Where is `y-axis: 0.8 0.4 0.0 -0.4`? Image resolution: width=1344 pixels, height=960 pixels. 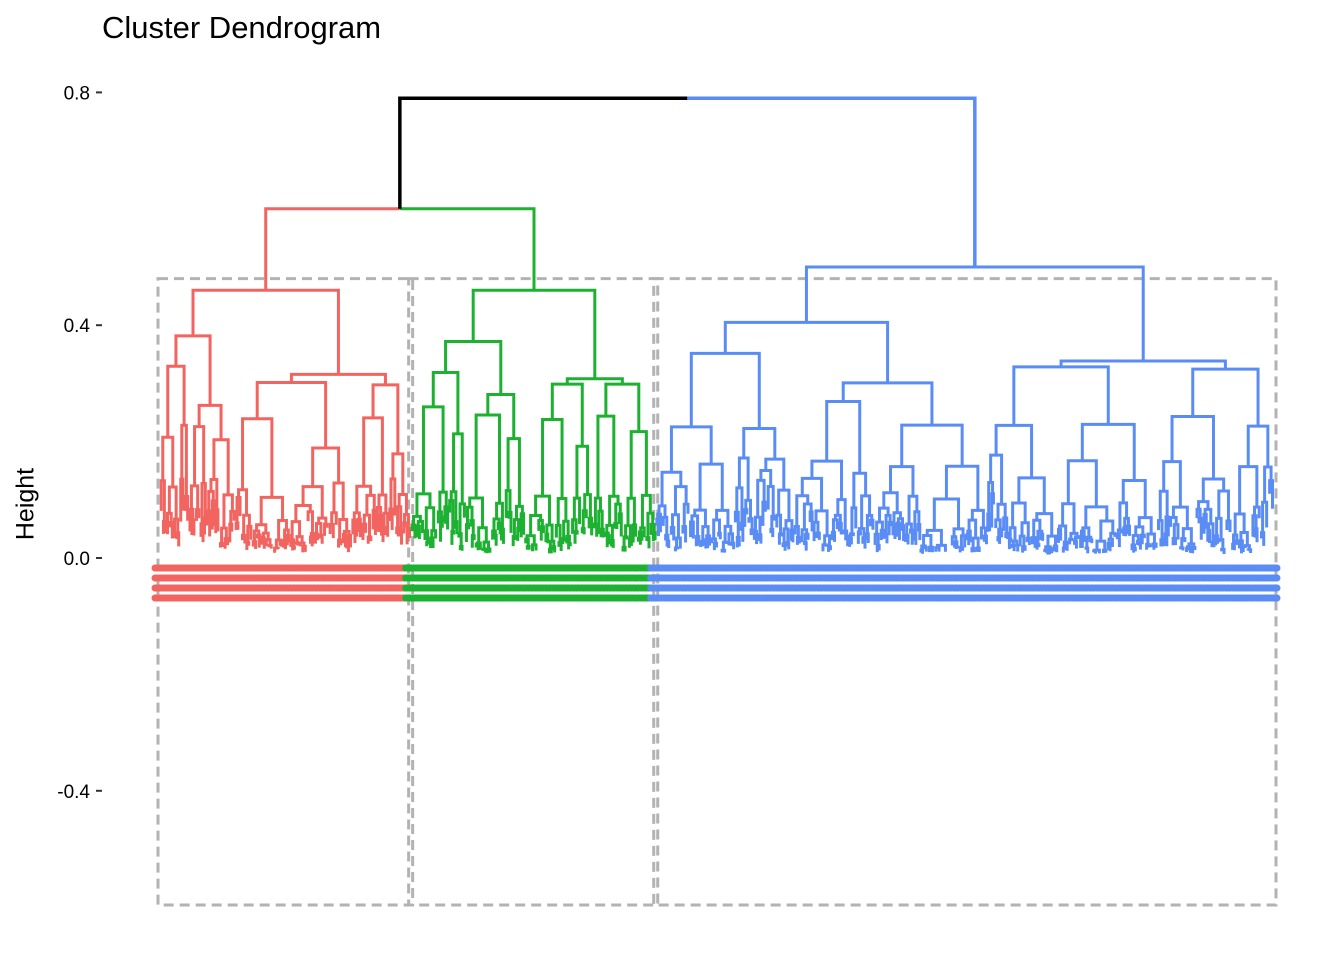 y-axis: 0.8 0.4 0.0 -0.4 is located at coordinates (79, 443).